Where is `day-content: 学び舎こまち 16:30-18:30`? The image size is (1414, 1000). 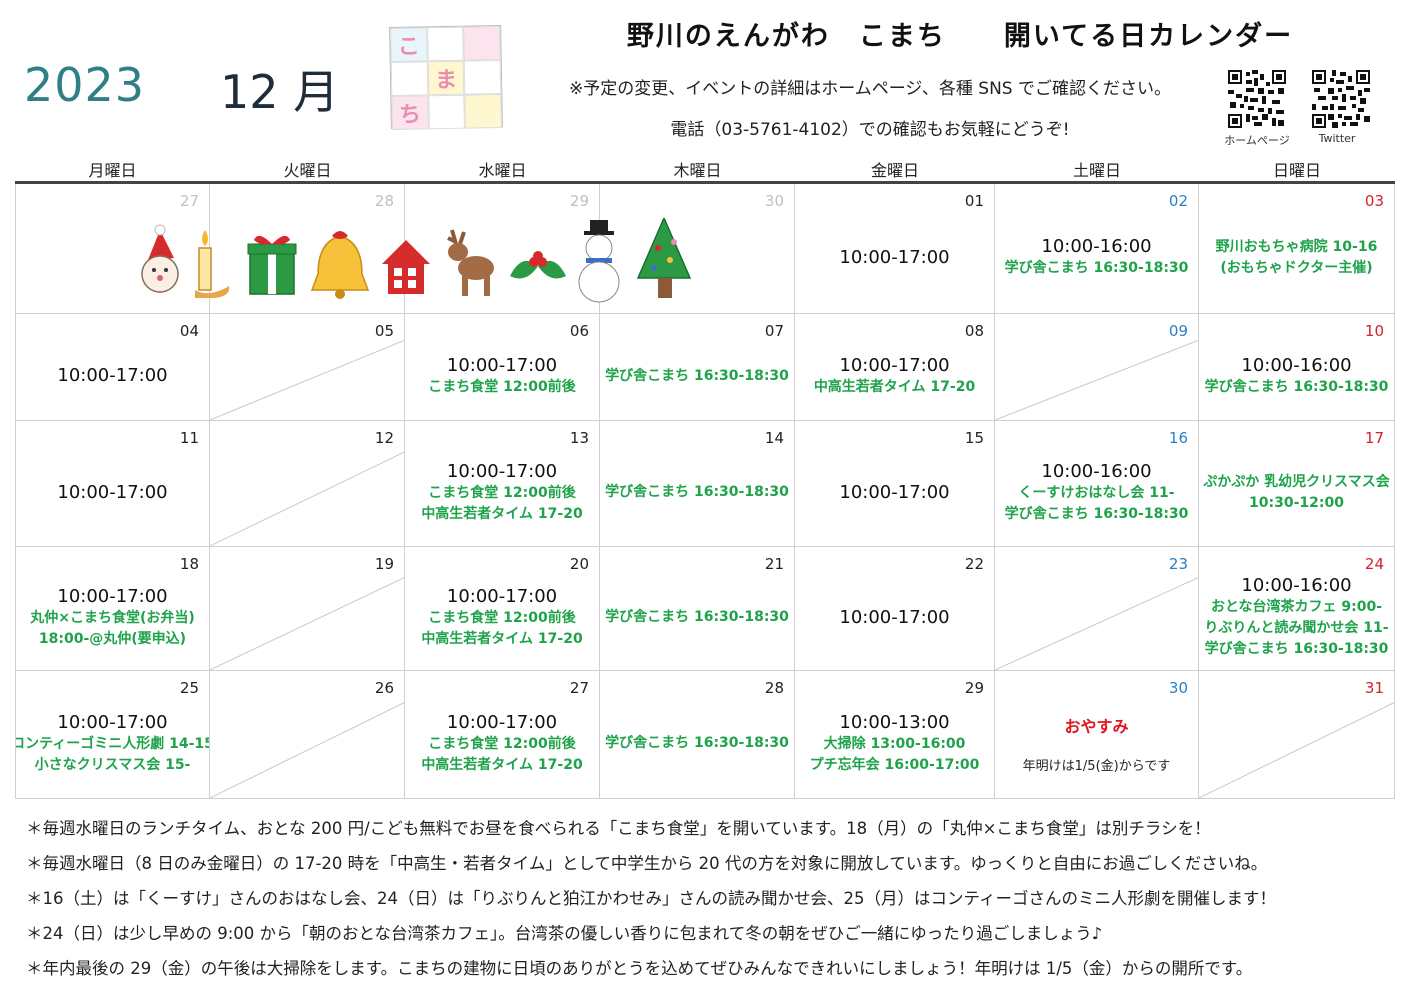
day-content: 学び舎こまち 16:30-18:30 is located at coordinates (697, 367).